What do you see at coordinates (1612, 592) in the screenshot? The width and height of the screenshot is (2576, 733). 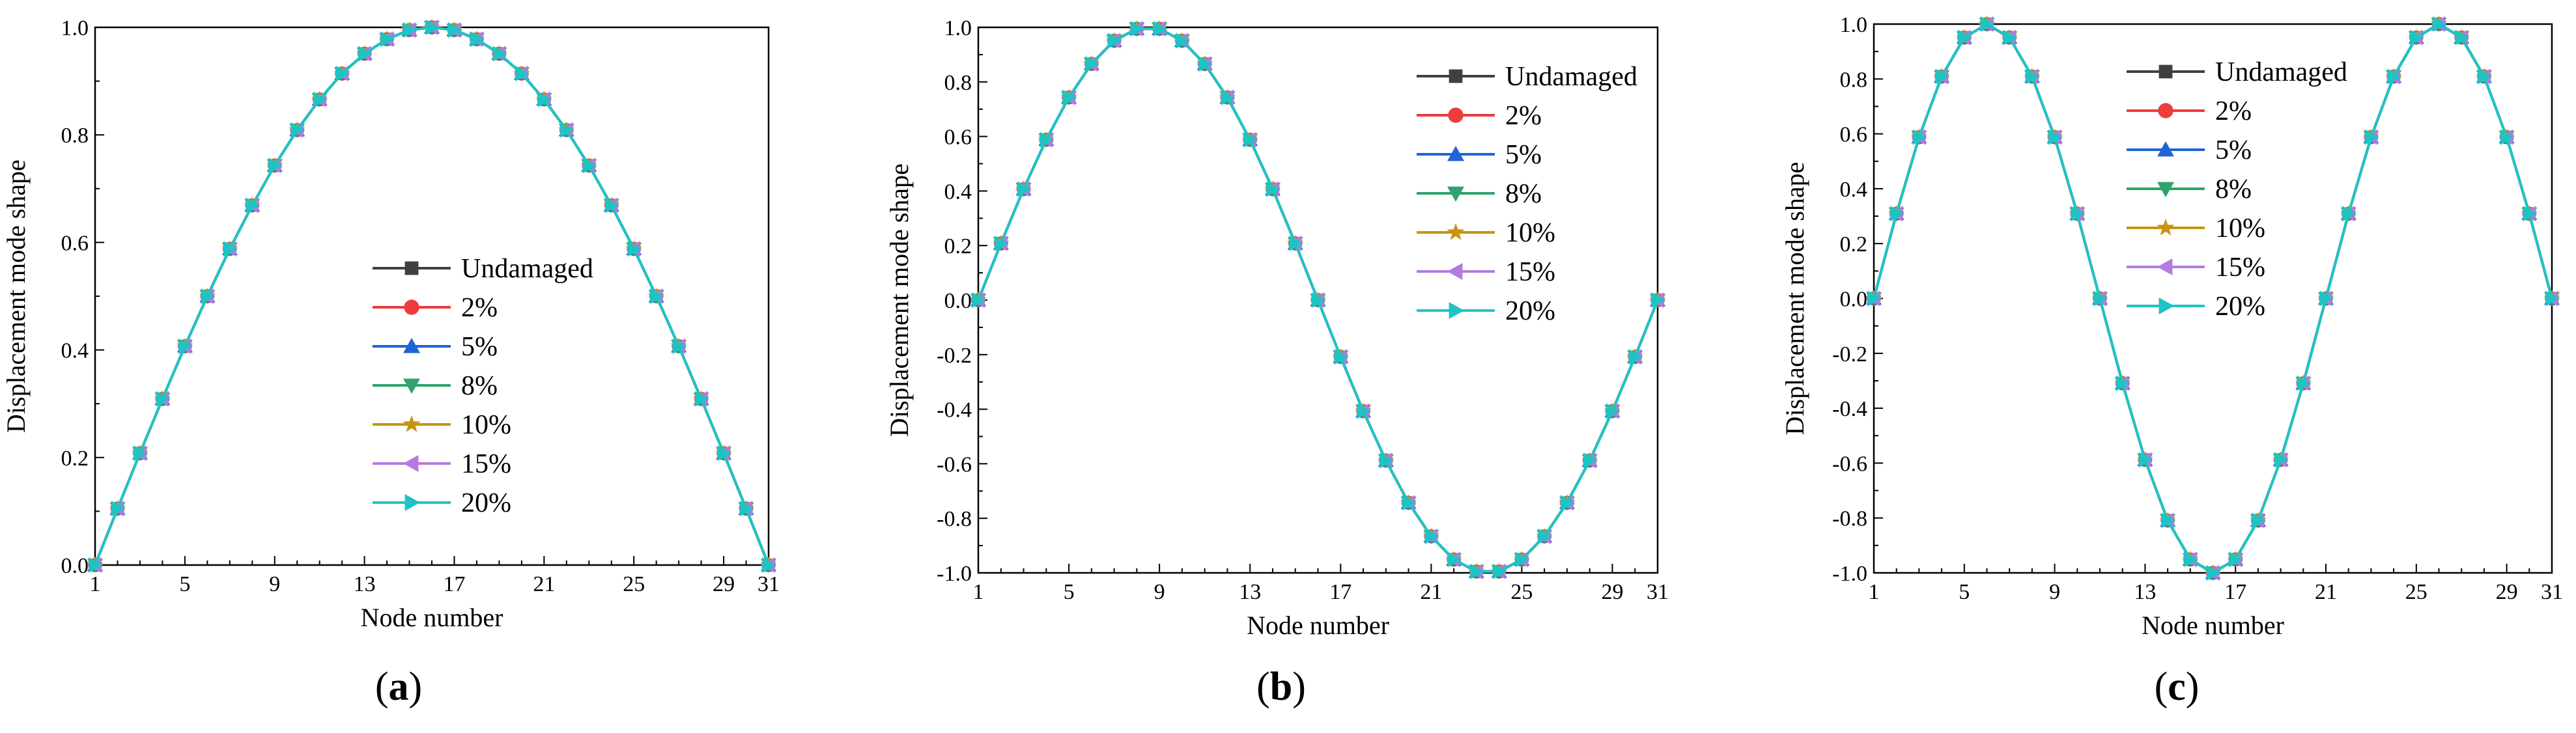 I see `x-tick-label: 29` at bounding box center [1612, 592].